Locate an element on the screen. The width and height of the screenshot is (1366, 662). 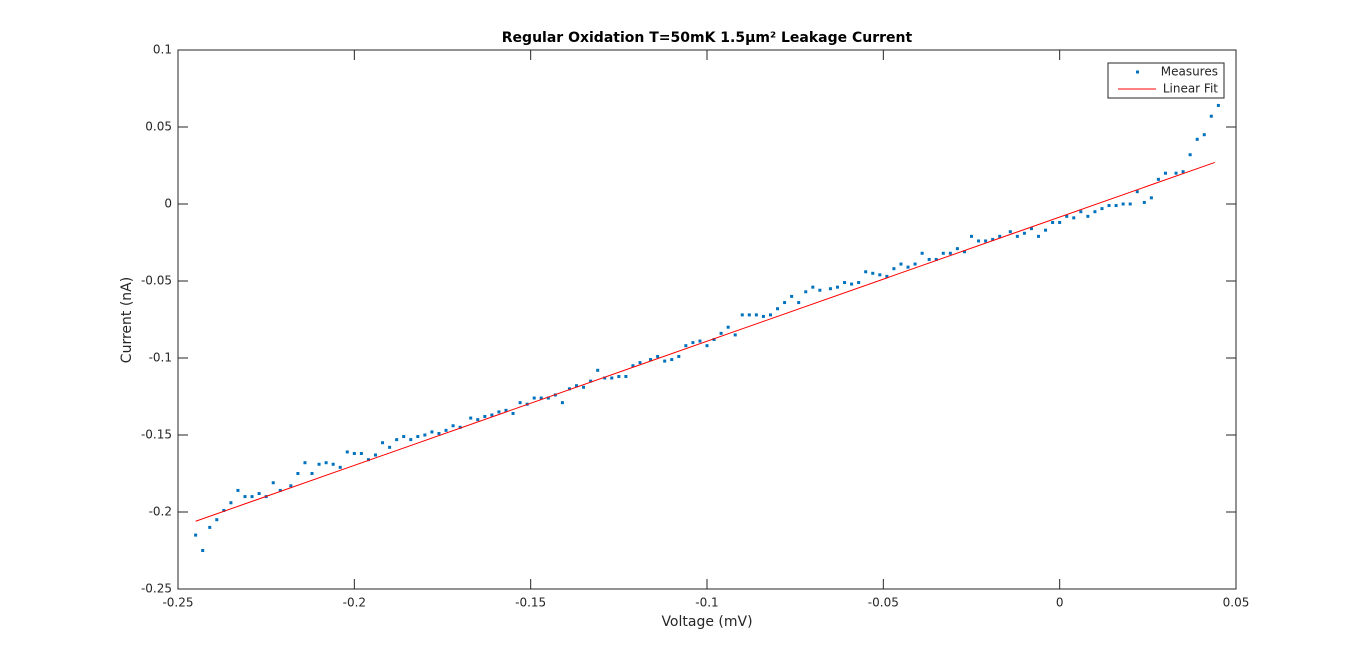
y-tick-label: 0.05 is located at coordinates (158, 127).